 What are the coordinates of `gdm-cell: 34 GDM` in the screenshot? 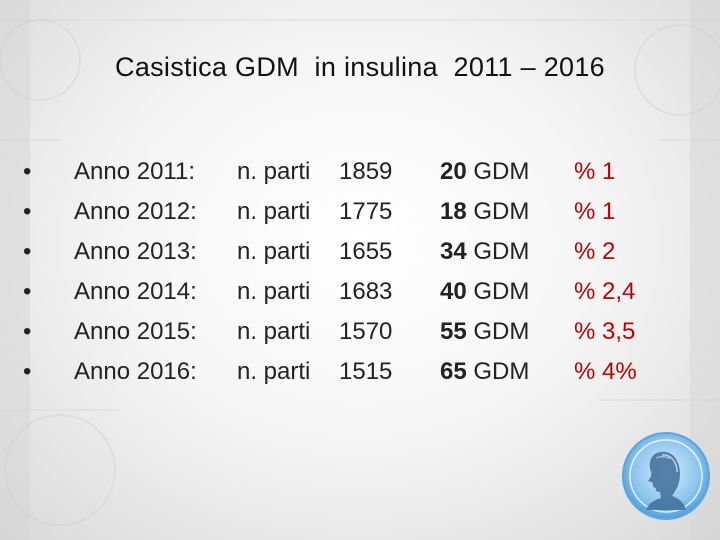 It's located at (484, 252).